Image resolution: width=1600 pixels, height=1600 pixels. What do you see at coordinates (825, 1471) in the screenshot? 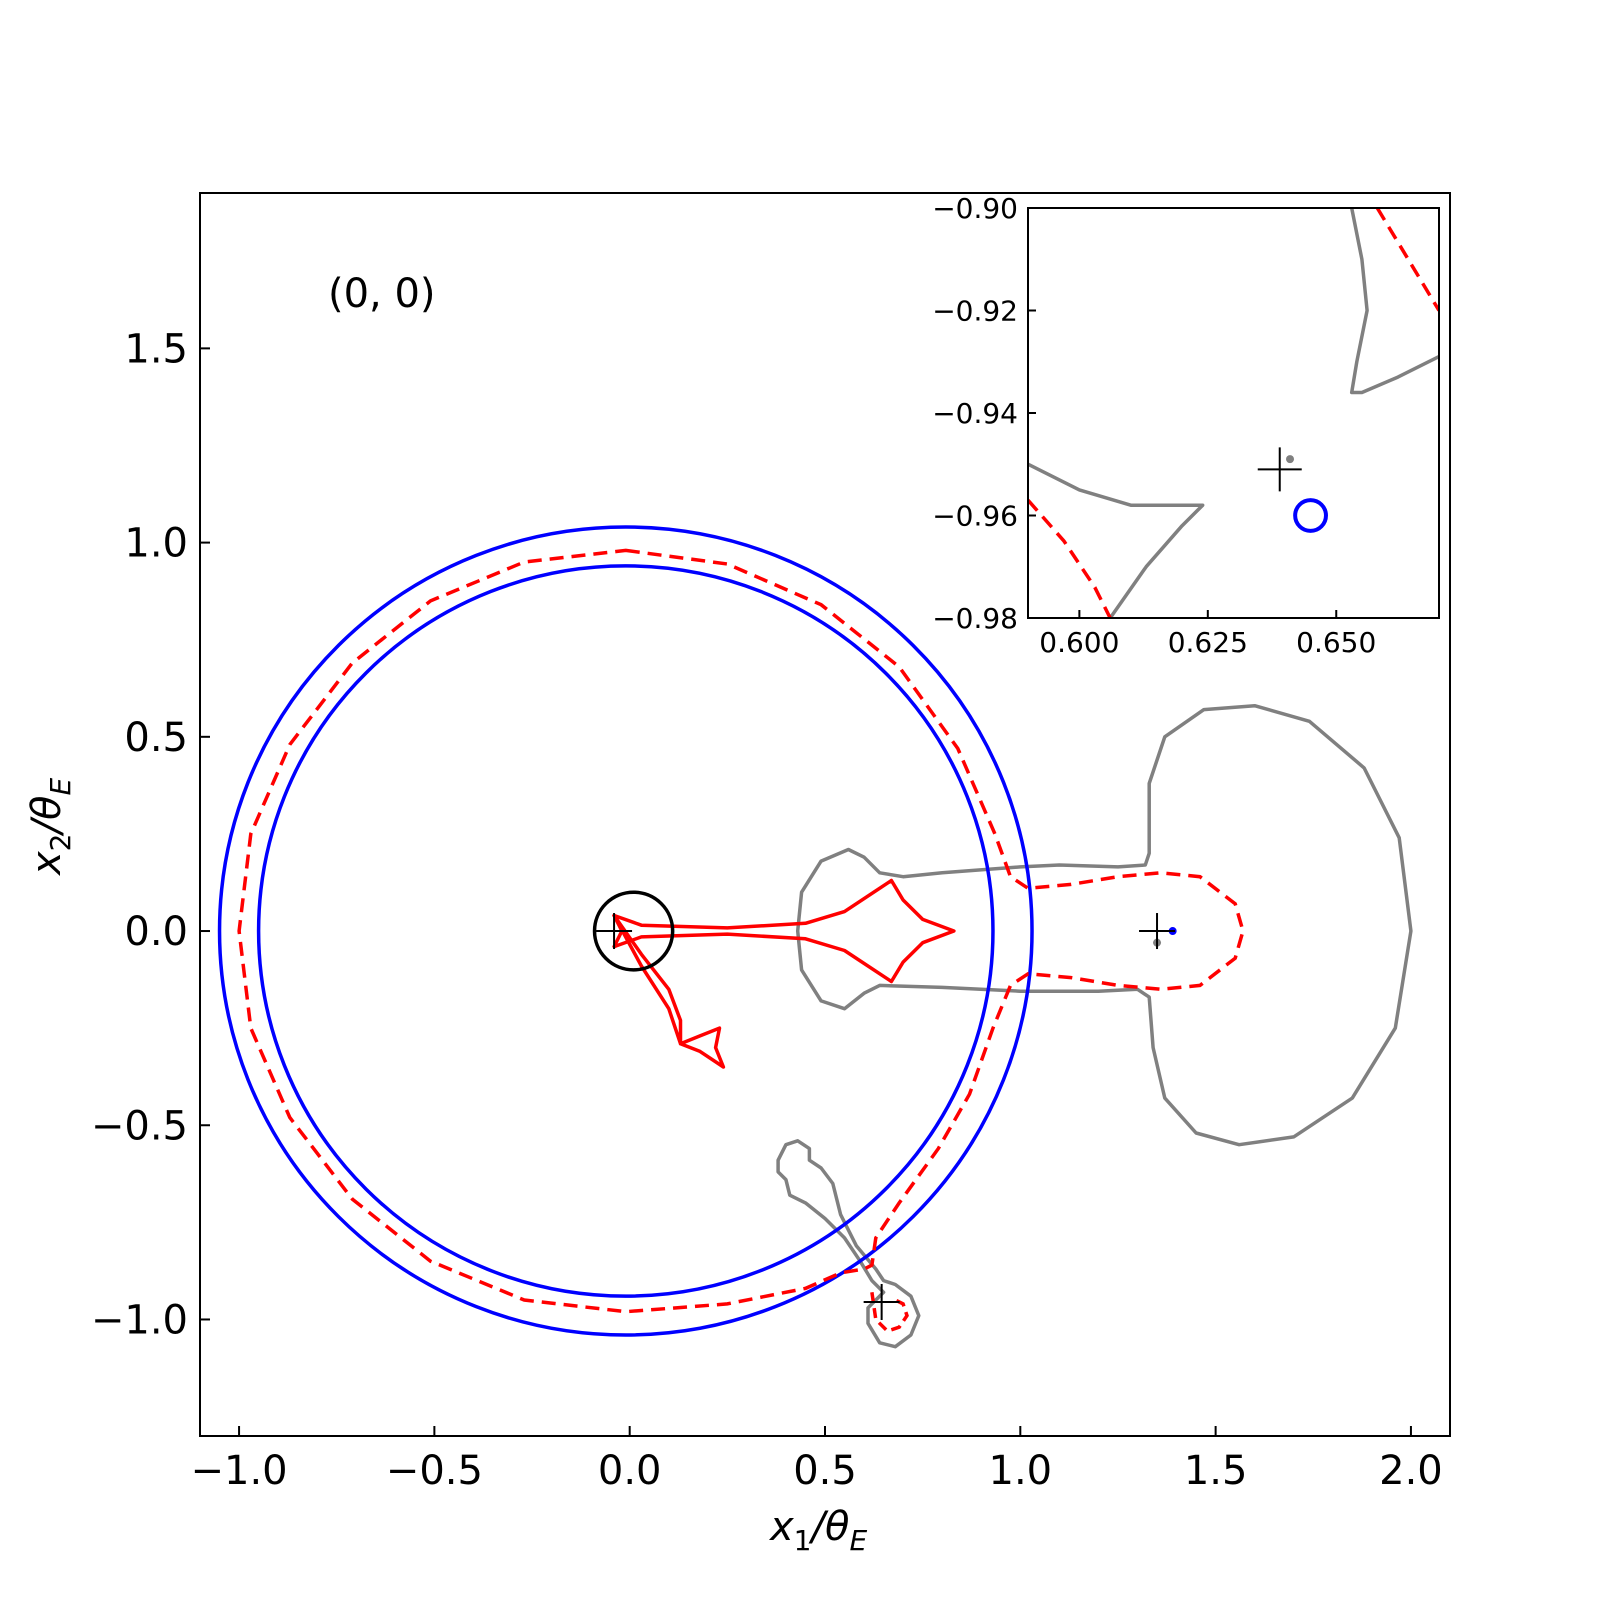
I see `x-tick-label-3: 0.5` at bounding box center [825, 1471].